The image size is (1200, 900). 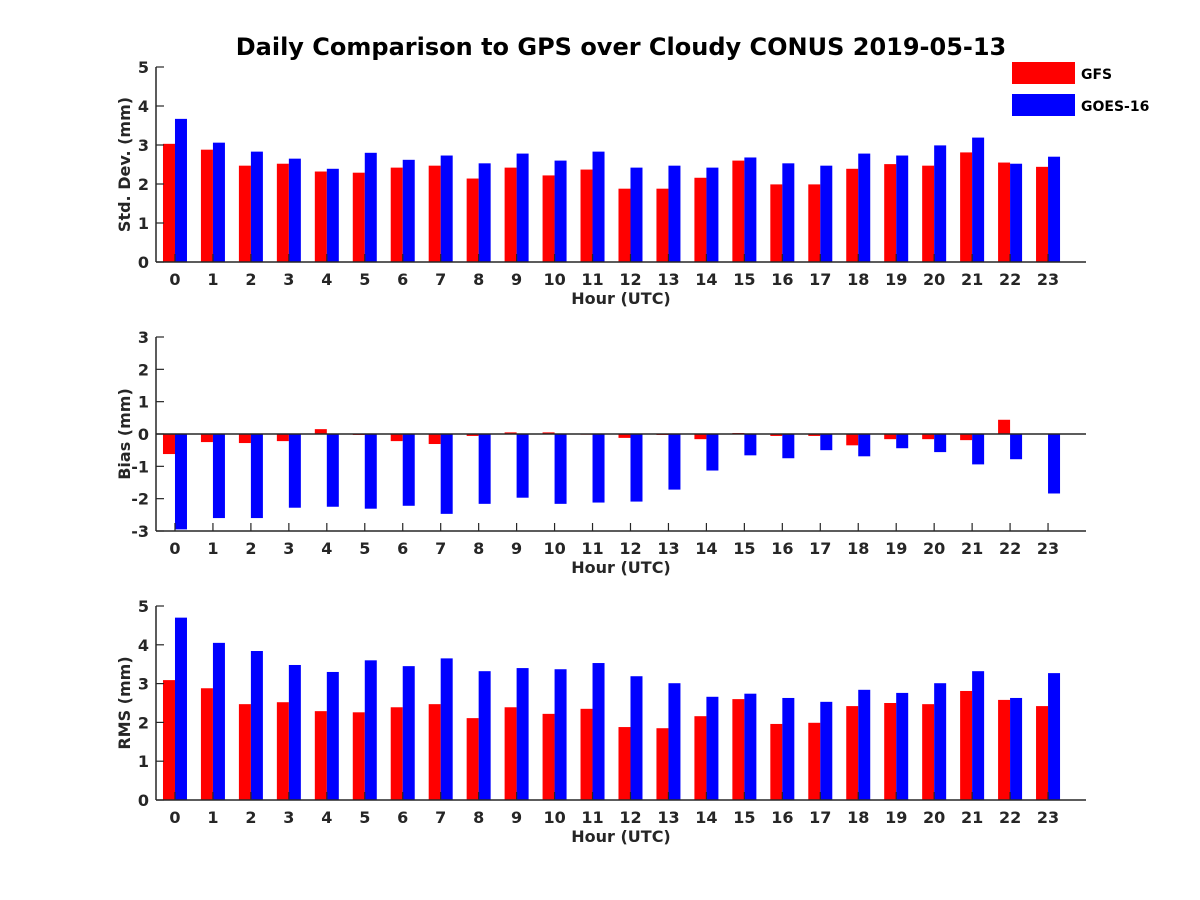 I want to click on y-tick-label: 2, so click(x=143, y=369).